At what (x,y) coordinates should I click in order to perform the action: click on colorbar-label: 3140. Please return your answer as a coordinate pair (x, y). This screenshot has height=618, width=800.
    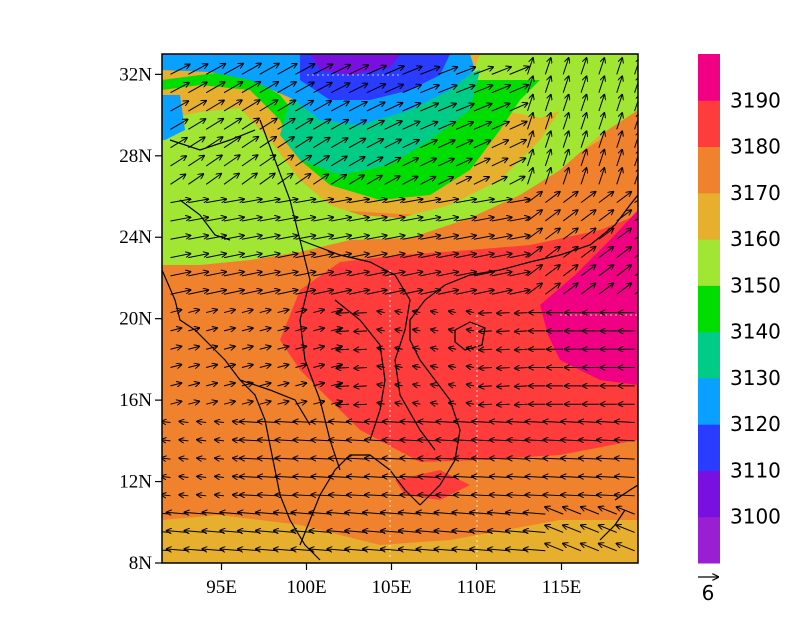
    Looking at the image, I should click on (755, 332).